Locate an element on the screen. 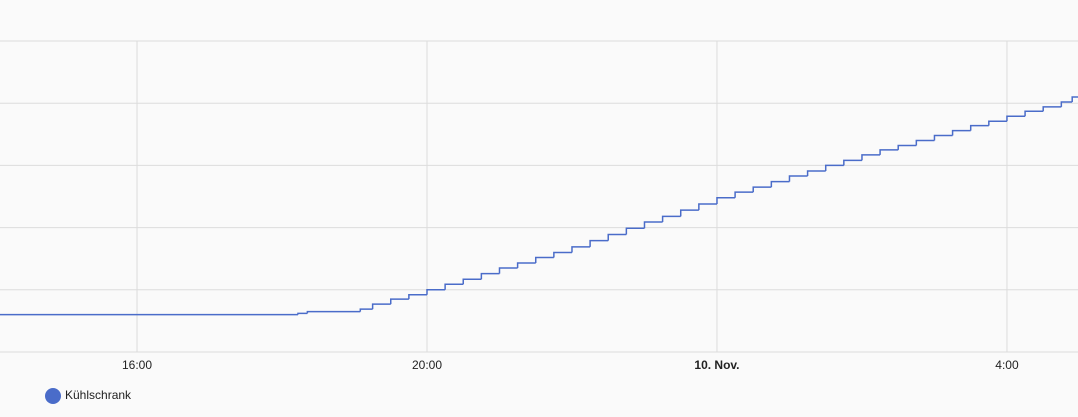 The width and height of the screenshot is (1078, 417). x-tick-label: 20:00 is located at coordinates (427, 365).